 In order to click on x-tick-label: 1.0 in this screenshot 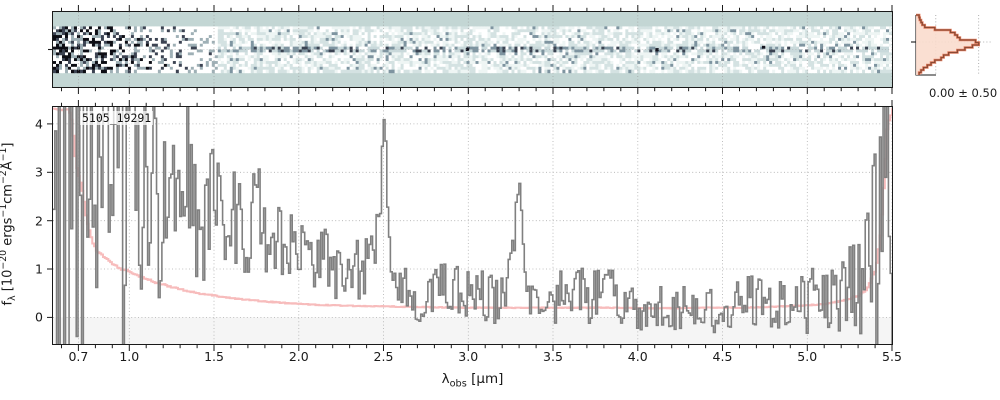, I will do `click(129, 356)`.